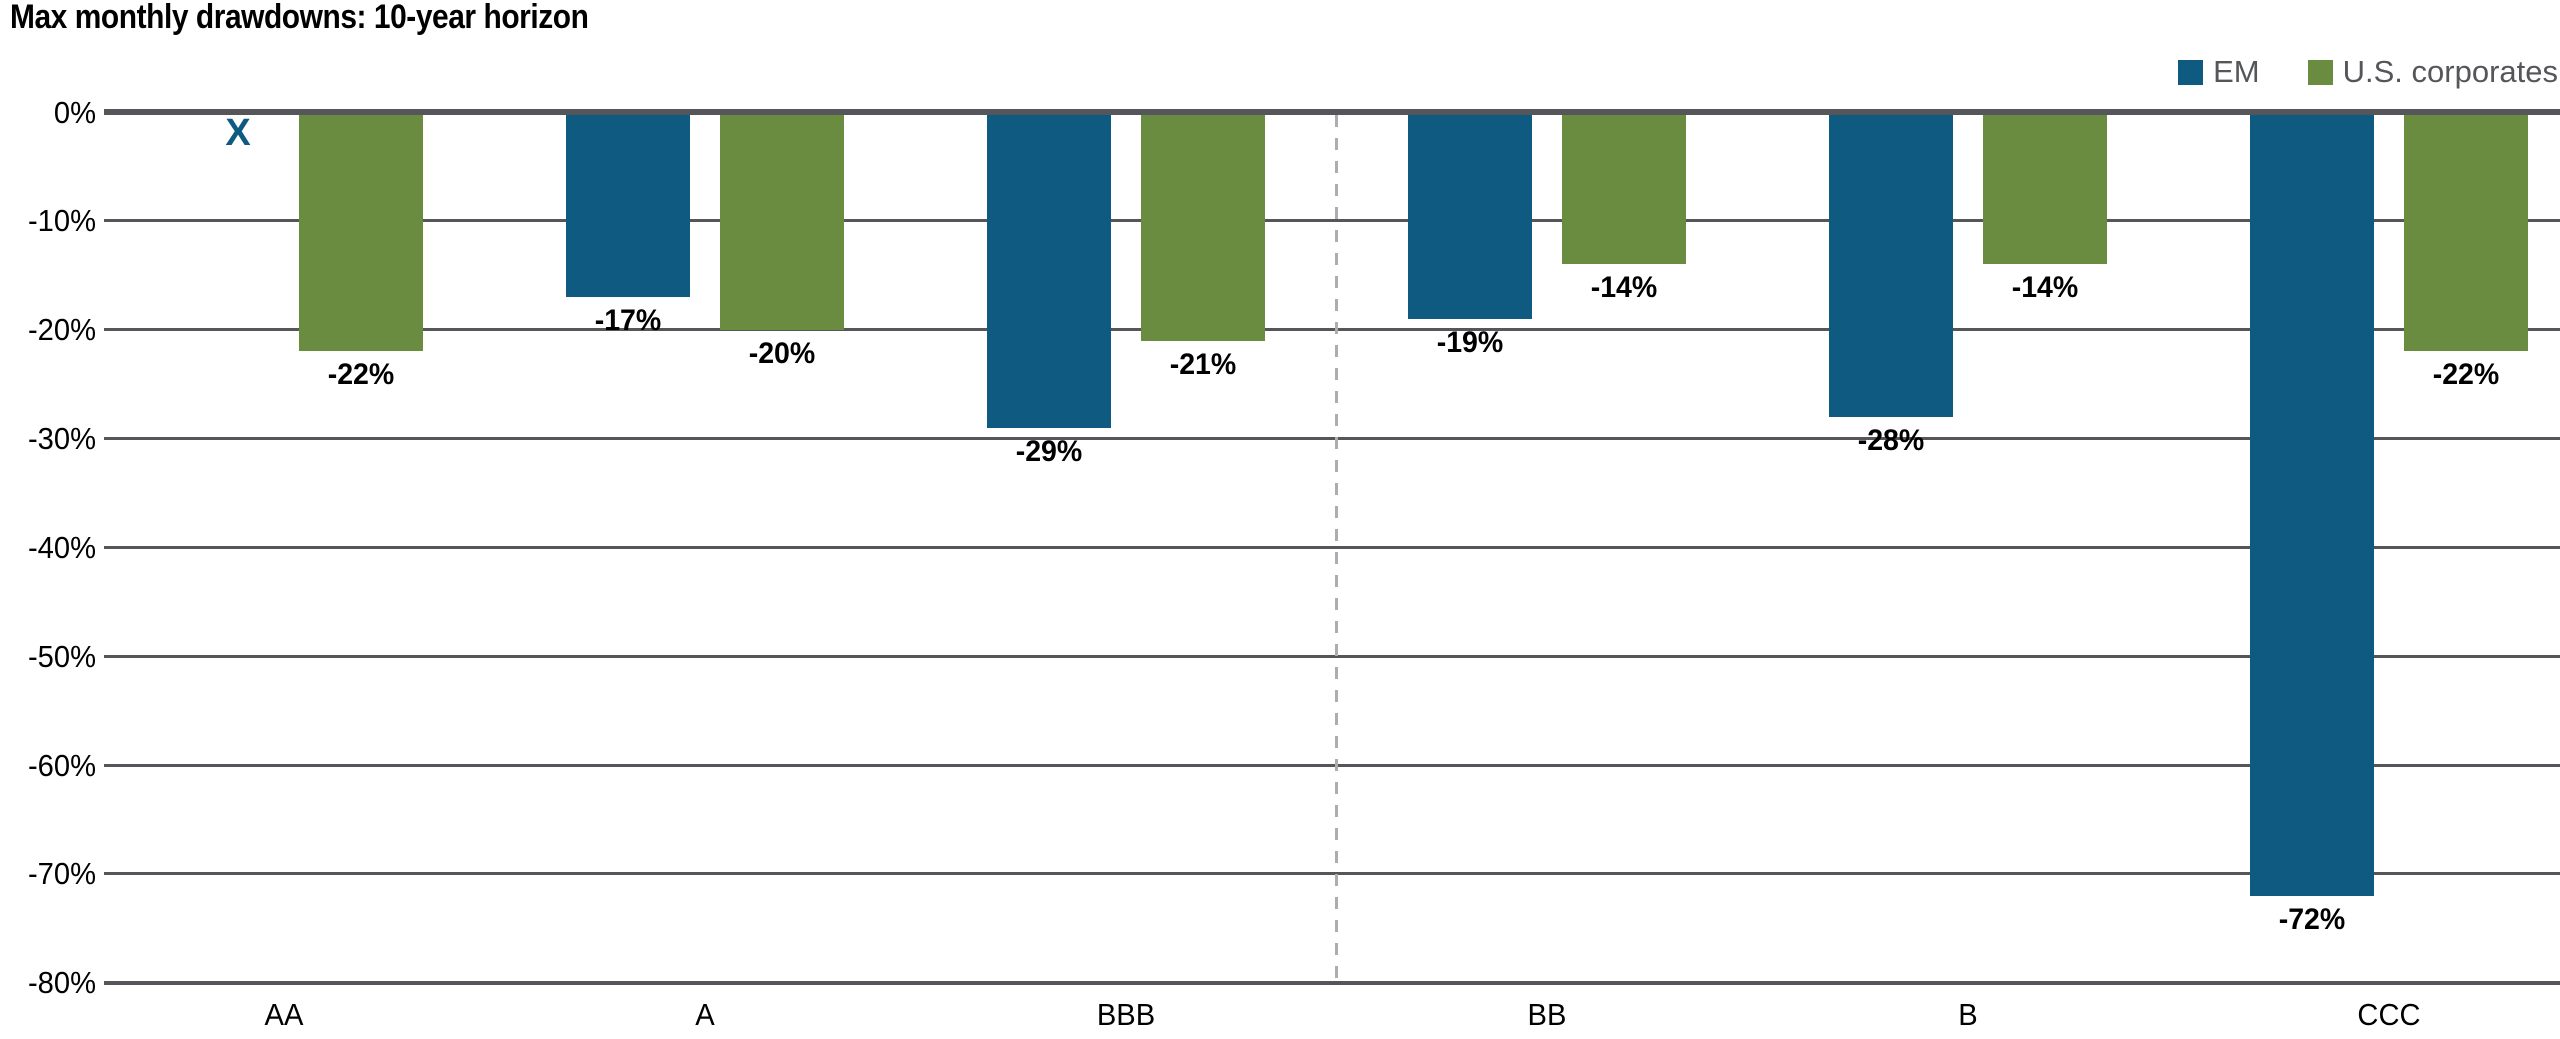 This screenshot has width=2560, height=1039. Describe the element at coordinates (1126, 1014) in the screenshot. I see `x-tick-label-bbb: BBB` at that location.